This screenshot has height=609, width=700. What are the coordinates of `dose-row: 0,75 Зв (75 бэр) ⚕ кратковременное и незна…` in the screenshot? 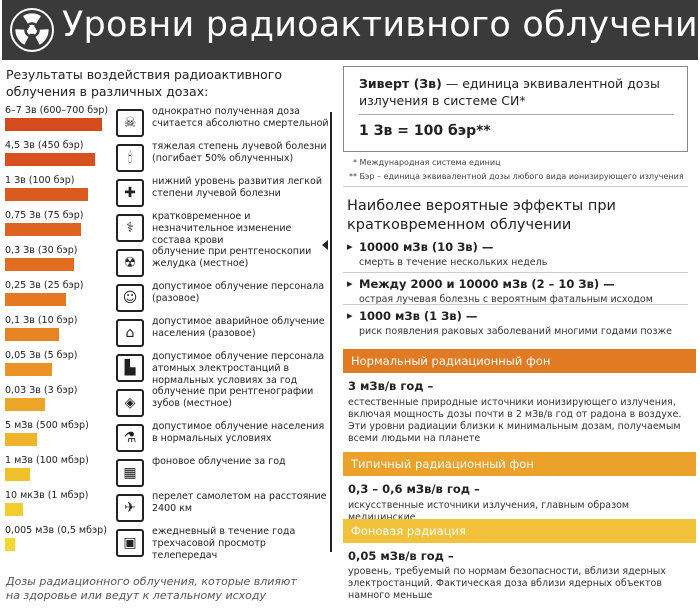 It's located at (165, 228).